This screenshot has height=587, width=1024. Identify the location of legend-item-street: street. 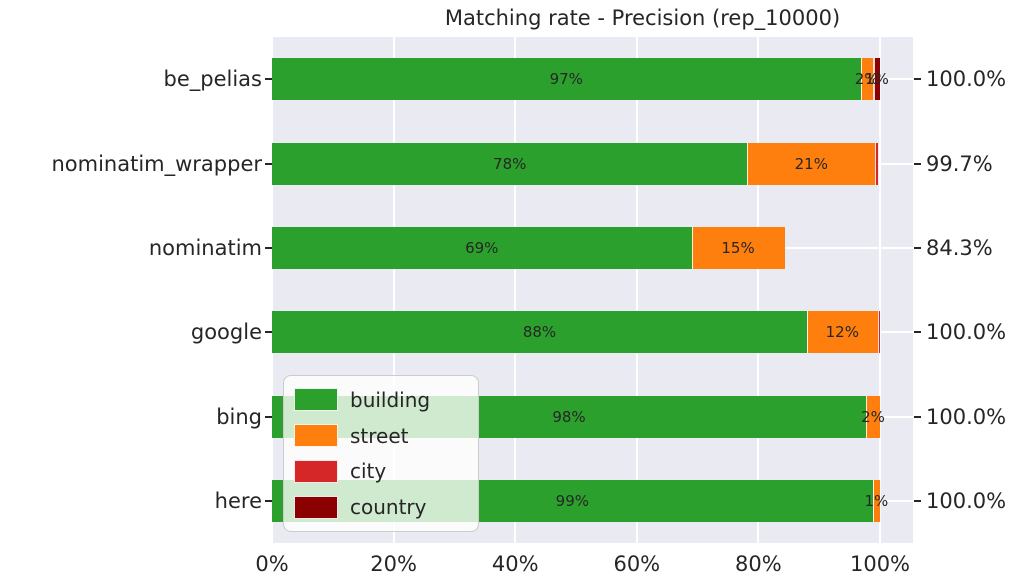
(381, 436).